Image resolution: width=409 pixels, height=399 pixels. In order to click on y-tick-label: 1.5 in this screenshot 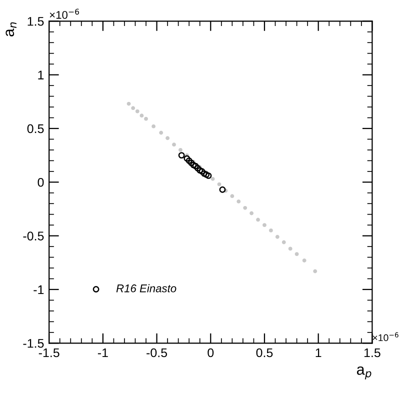, I will do `click(36, 21)`.